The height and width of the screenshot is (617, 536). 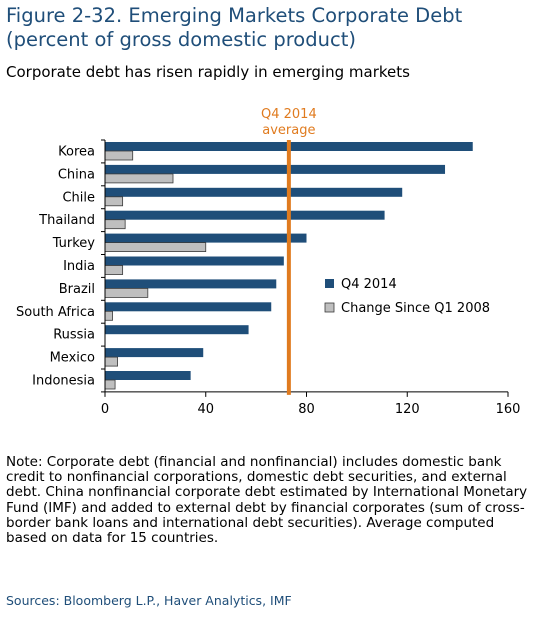 I want to click on x-tick-label: 120, so click(x=407, y=409).